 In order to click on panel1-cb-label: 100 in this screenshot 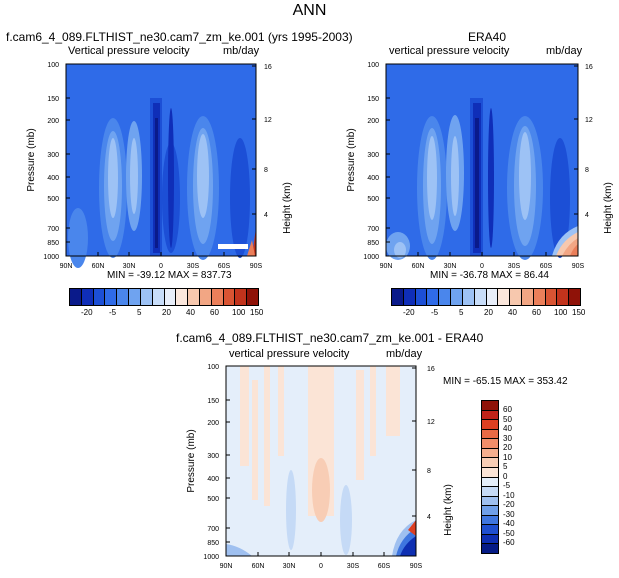, I will do `click(239, 312)`.